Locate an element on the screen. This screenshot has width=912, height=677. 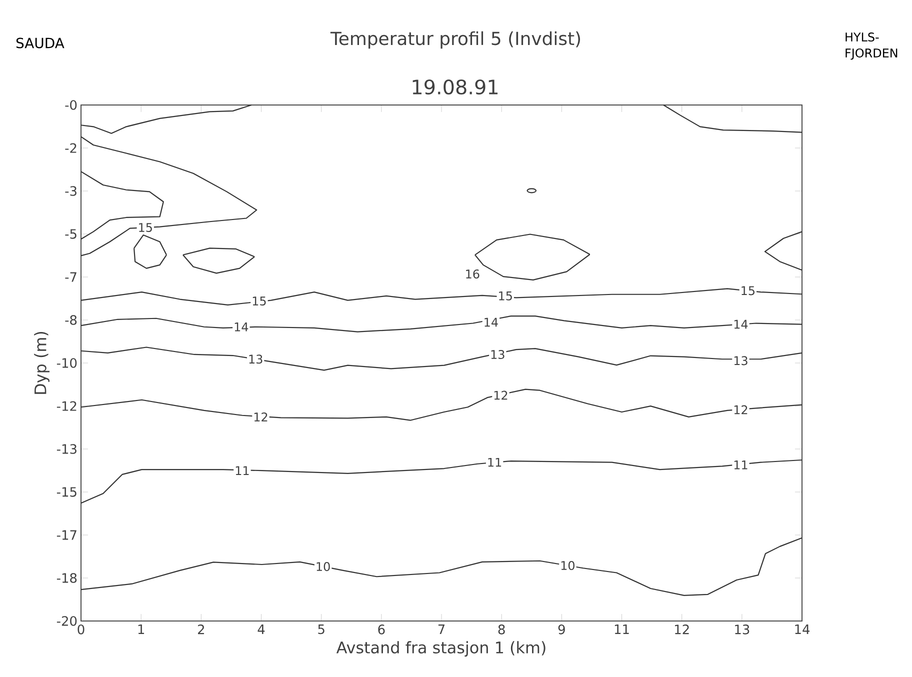
x-tick-label: 7 is located at coordinates (441, 629).